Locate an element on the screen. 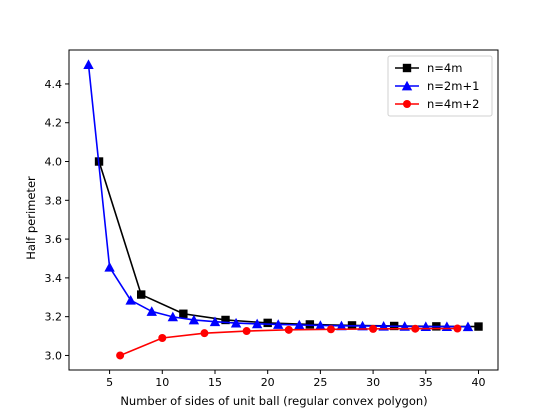 The width and height of the screenshot is (555, 416). y-tick-label: 3.6 is located at coordinates (54, 239).